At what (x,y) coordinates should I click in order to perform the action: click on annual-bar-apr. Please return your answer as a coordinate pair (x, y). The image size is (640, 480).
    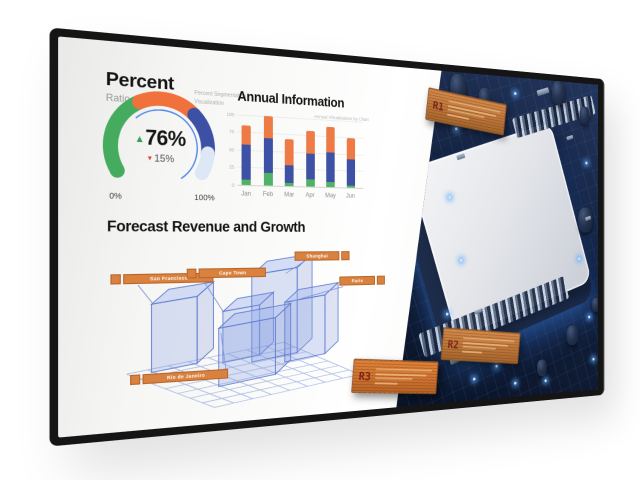
    Looking at the image, I should click on (310, 158).